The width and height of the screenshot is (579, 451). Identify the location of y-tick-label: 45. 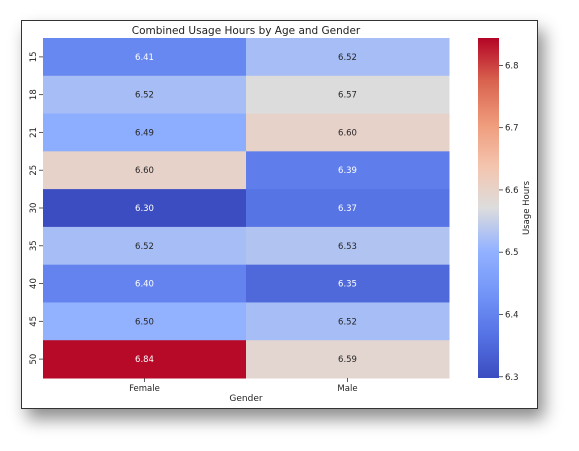
(34, 321).